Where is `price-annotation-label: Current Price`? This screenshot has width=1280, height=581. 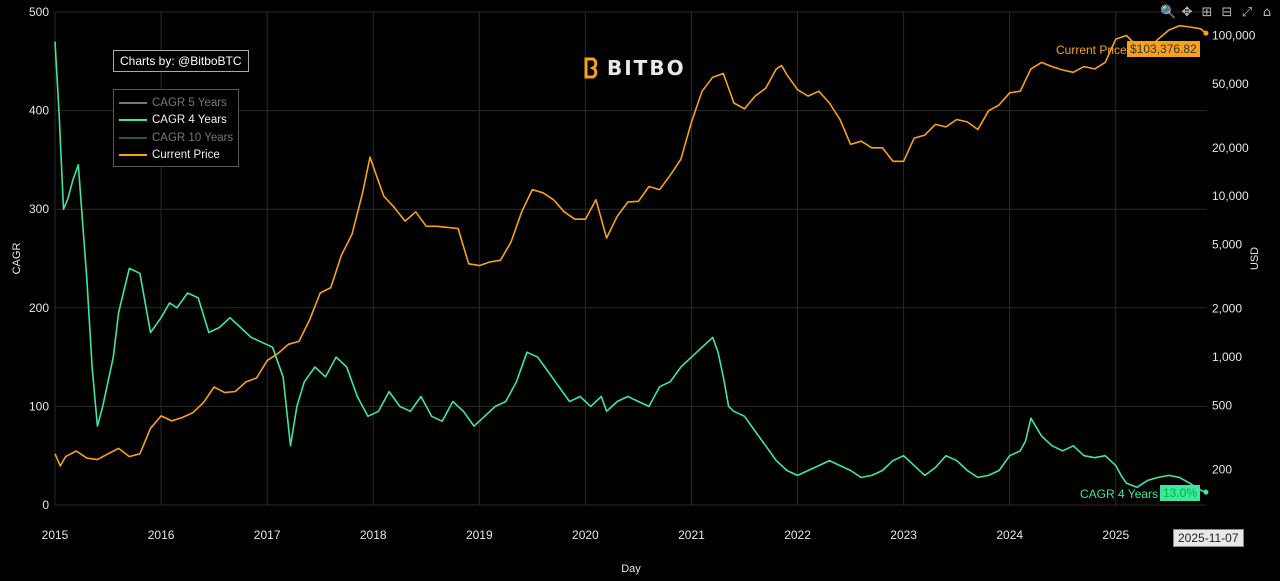
price-annotation-label: Current Price is located at coordinates (1091, 50).